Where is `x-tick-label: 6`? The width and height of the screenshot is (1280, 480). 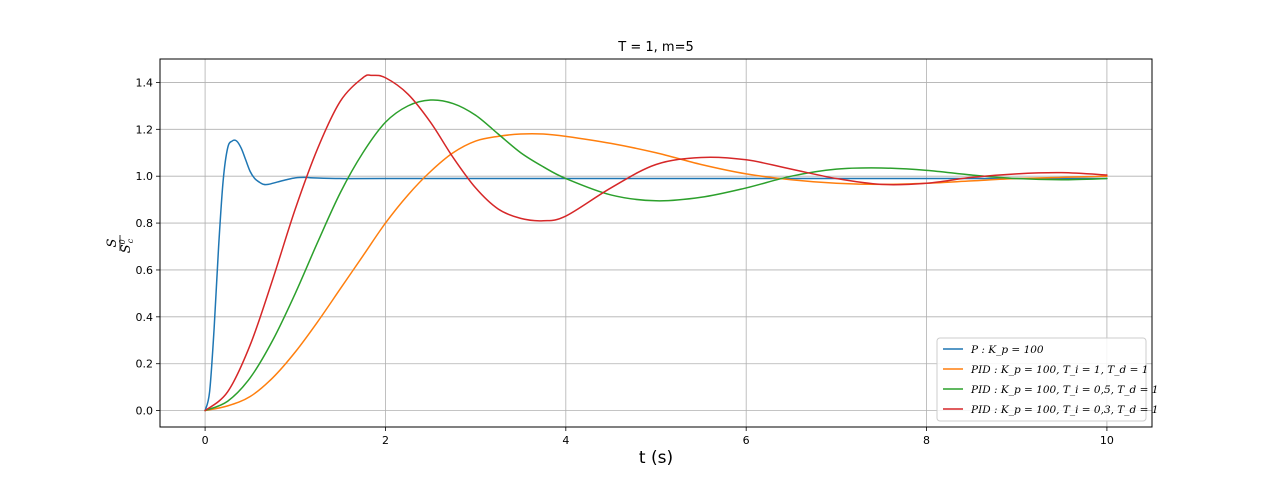
x-tick-label: 6 is located at coordinates (746, 440).